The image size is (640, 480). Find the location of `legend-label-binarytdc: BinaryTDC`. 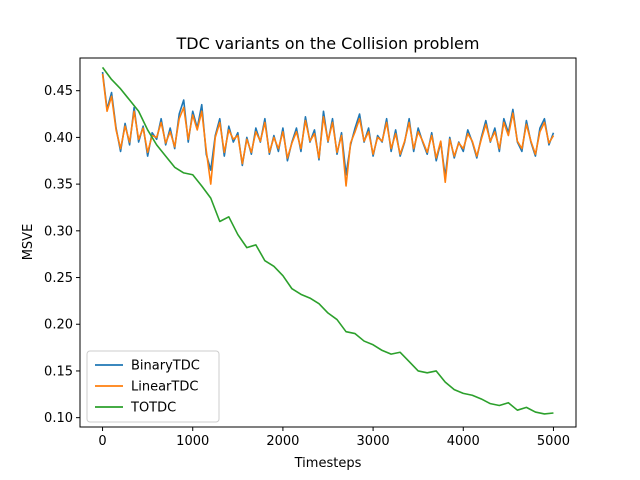

legend-label-binarytdc: BinaryTDC is located at coordinates (165, 366).